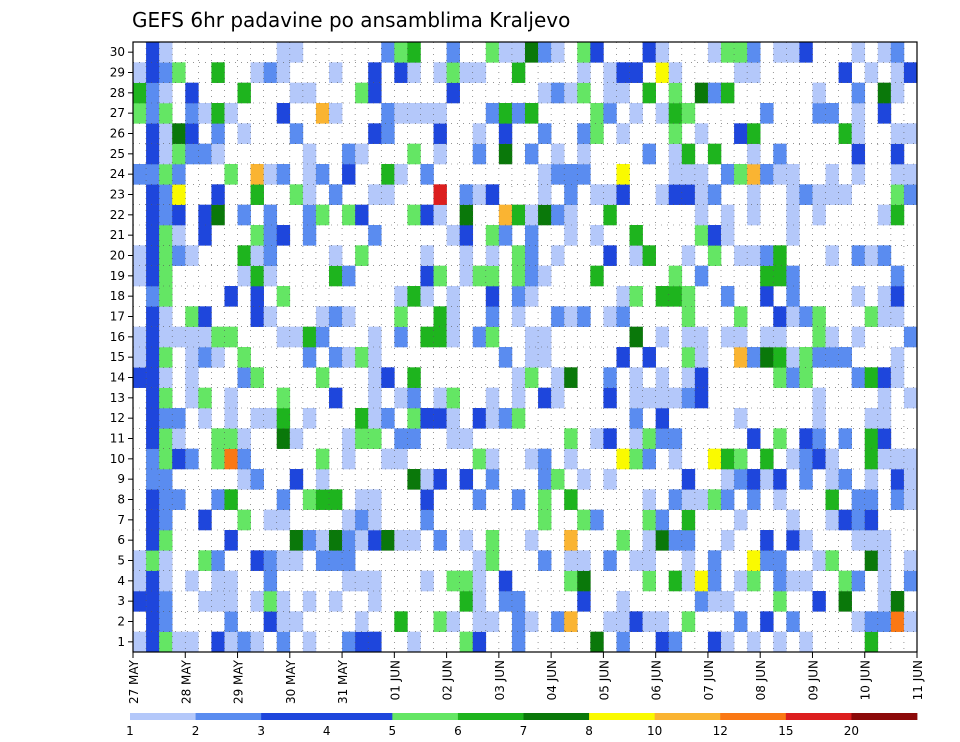 This screenshot has width=960, height=742. I want to click on y-tick-label: 29, so click(117, 73).